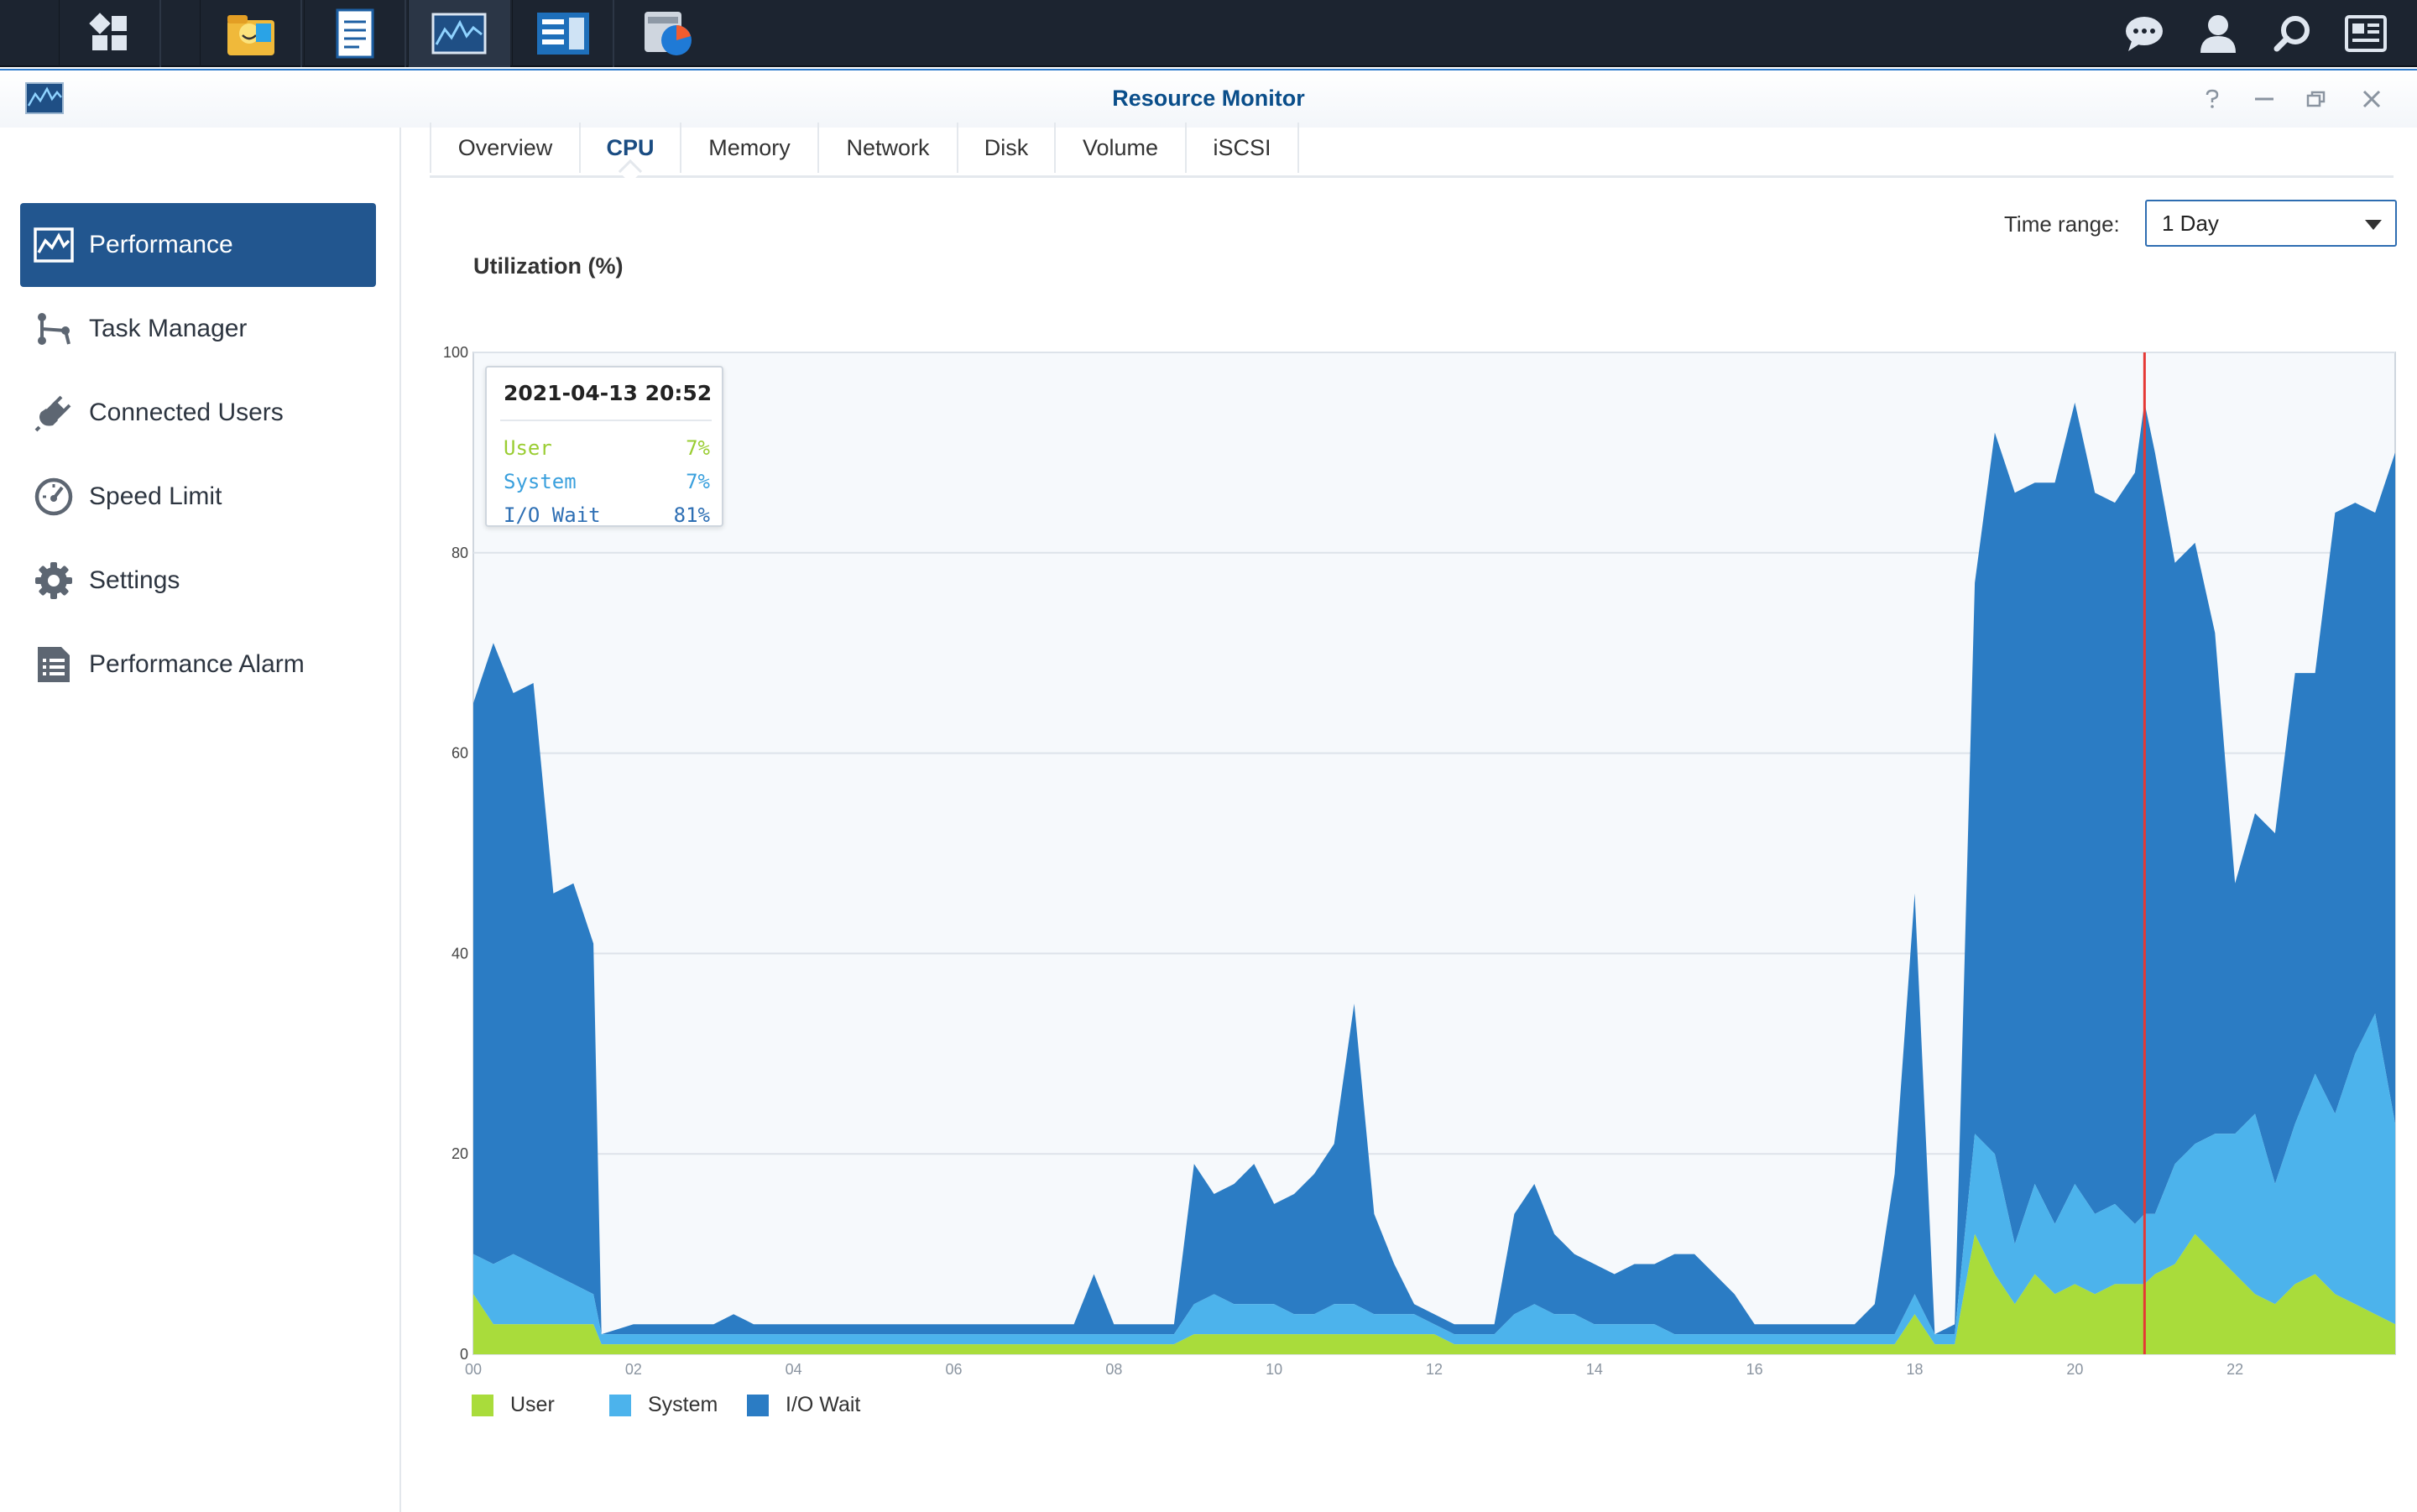  Describe the element at coordinates (606, 420) in the screenshot. I see `tooltip-divider` at that location.